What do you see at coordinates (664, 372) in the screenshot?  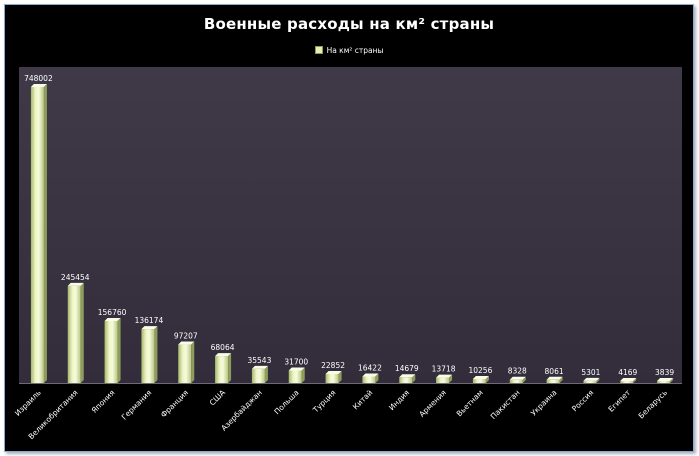 I see `data-label: 3839` at bounding box center [664, 372].